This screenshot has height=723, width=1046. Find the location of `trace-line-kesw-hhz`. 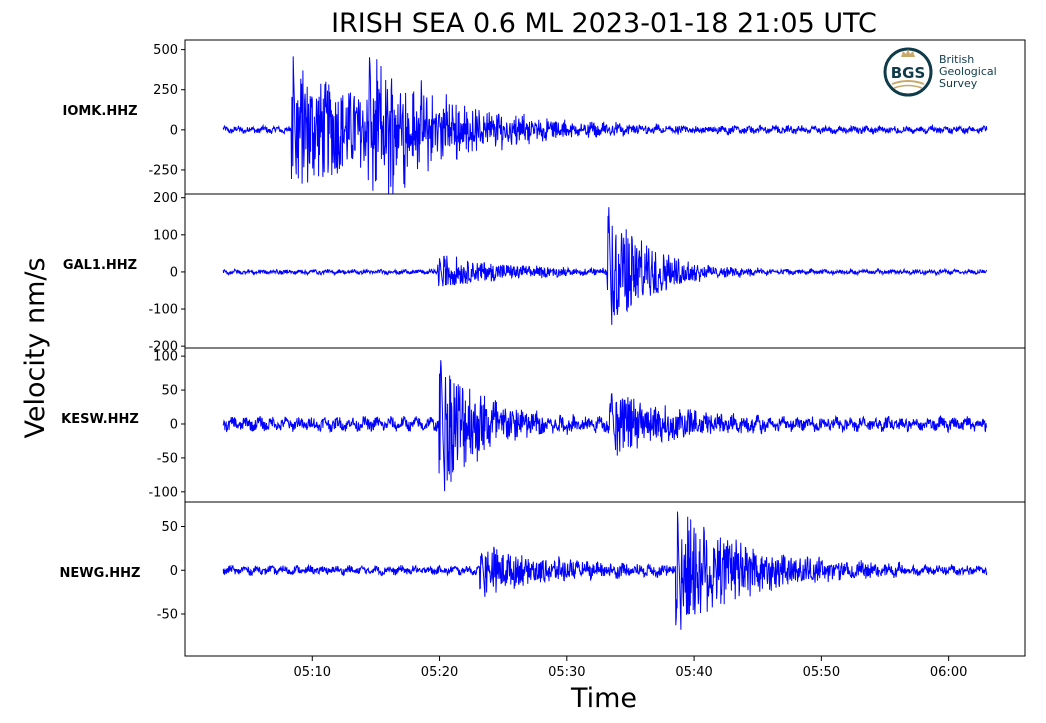

trace-line-kesw-hhz is located at coordinates (604, 426).